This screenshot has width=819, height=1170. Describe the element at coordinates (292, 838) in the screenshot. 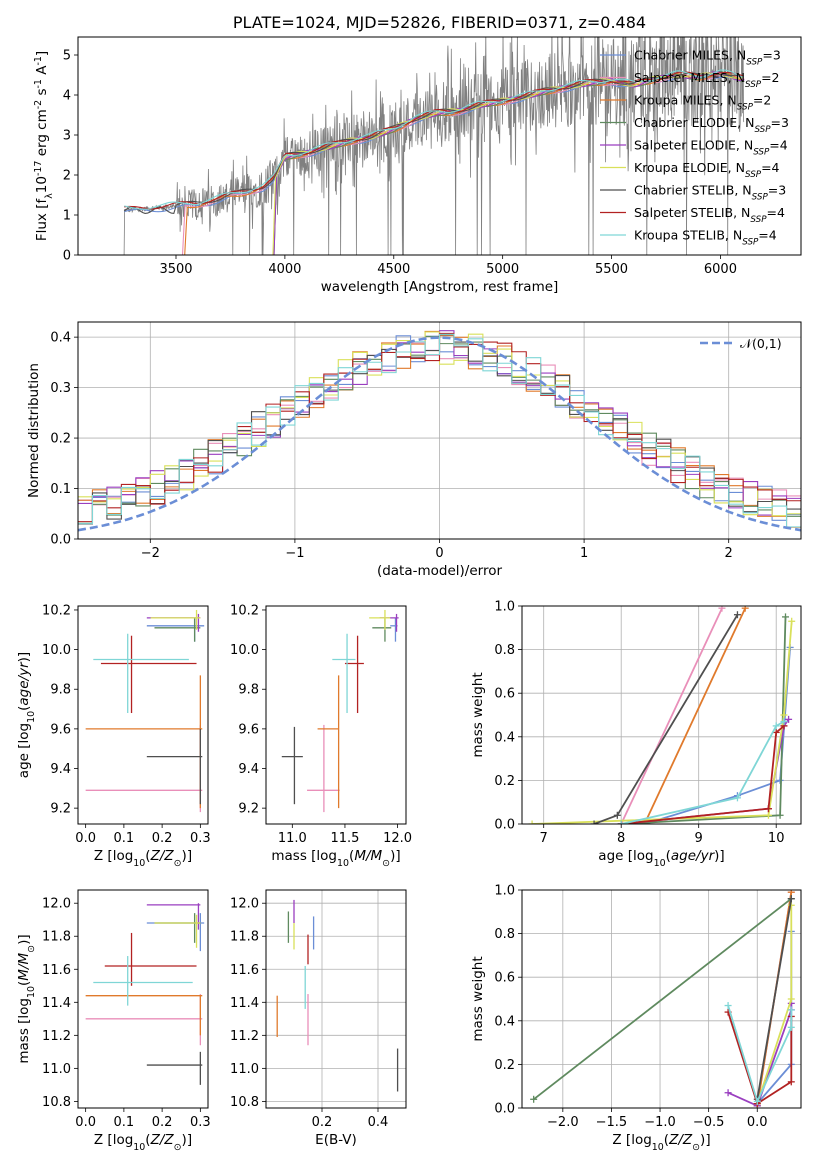

I see `x-tick-label: 11.0` at that location.